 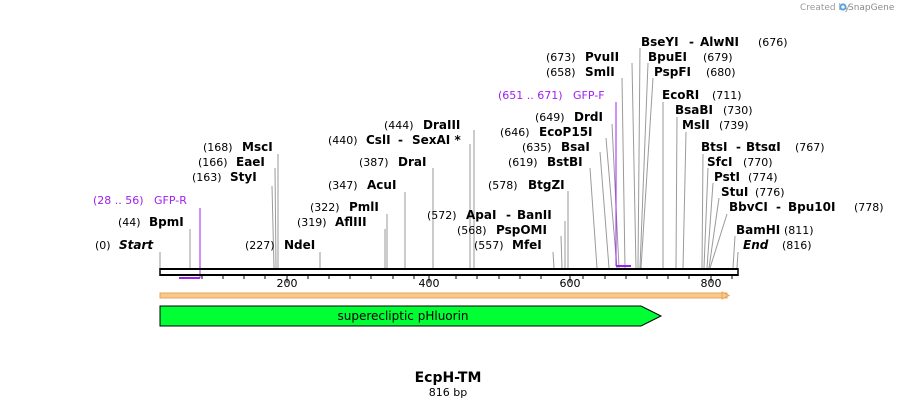 What do you see at coordinates (714, 147) in the screenshot?
I see `site-name: BtsI` at bounding box center [714, 147].